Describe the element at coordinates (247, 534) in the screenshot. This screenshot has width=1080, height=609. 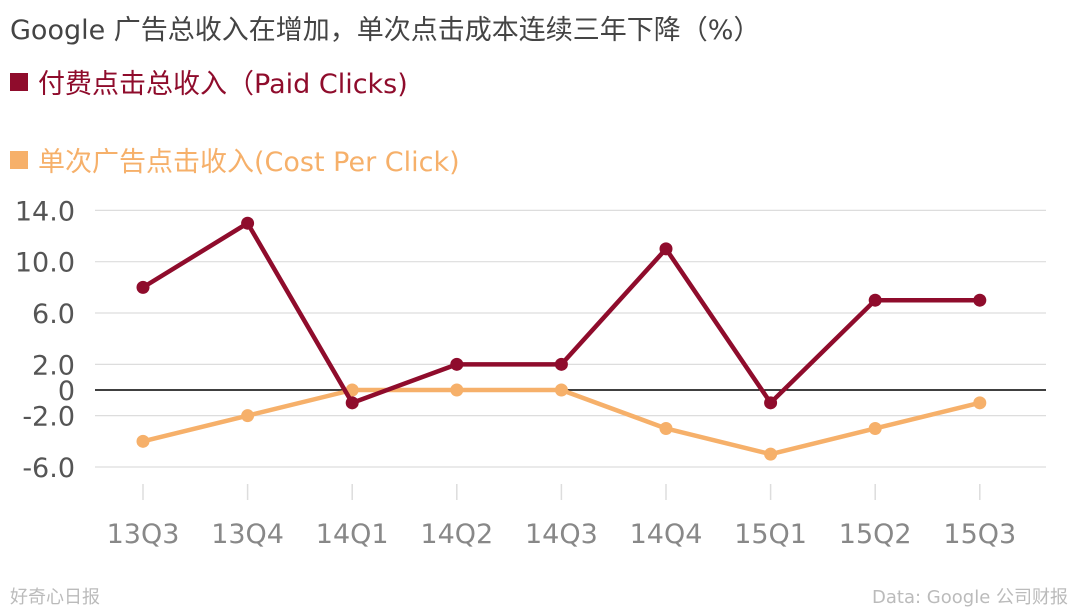
I see `x-tick-label: 13Q4` at that location.